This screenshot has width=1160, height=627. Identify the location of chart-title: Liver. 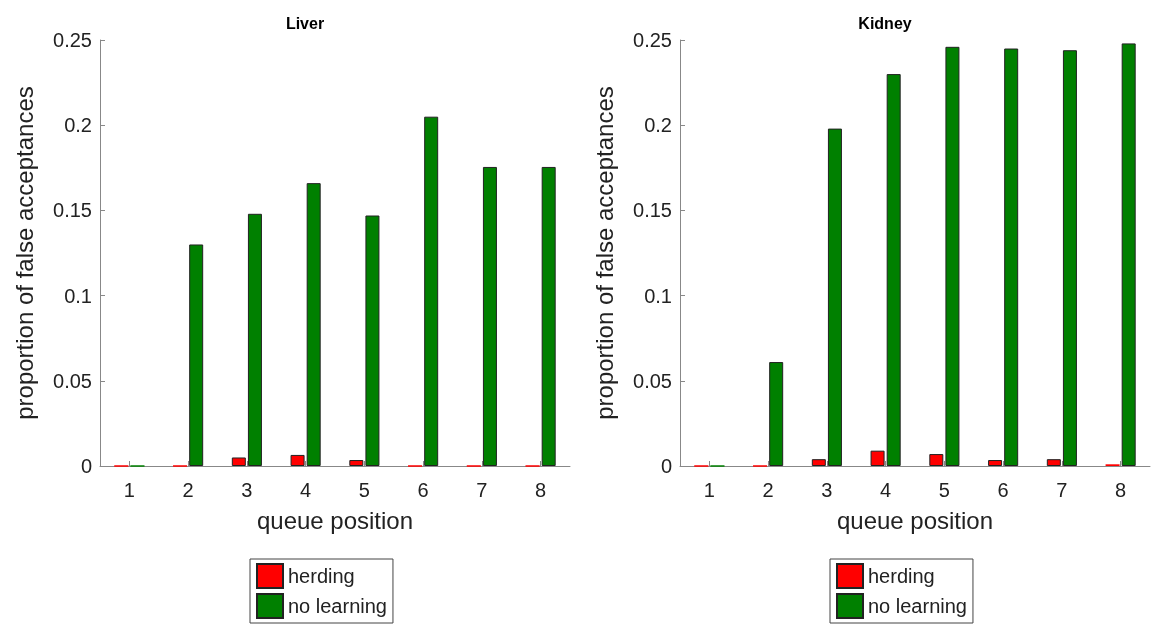
(305, 23).